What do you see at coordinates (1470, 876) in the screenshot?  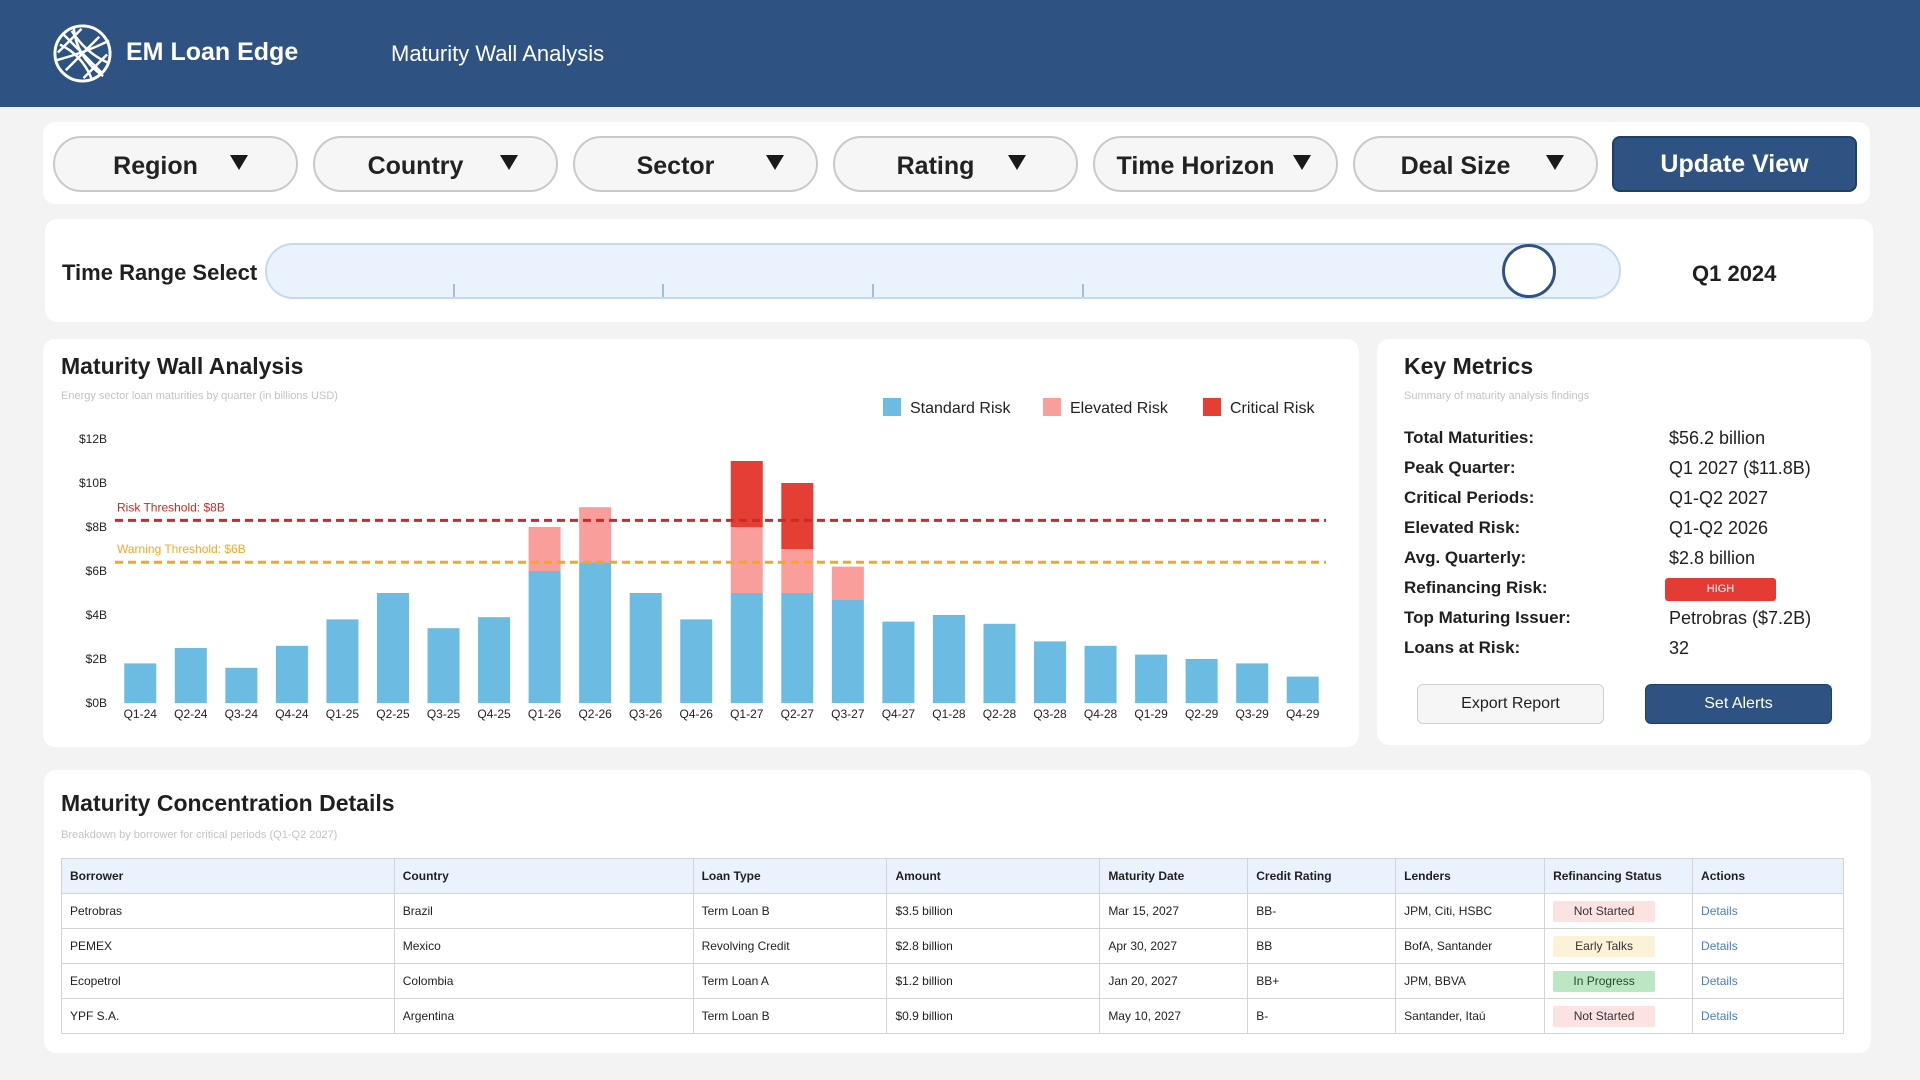 I see `column-header: Lenders` at bounding box center [1470, 876].